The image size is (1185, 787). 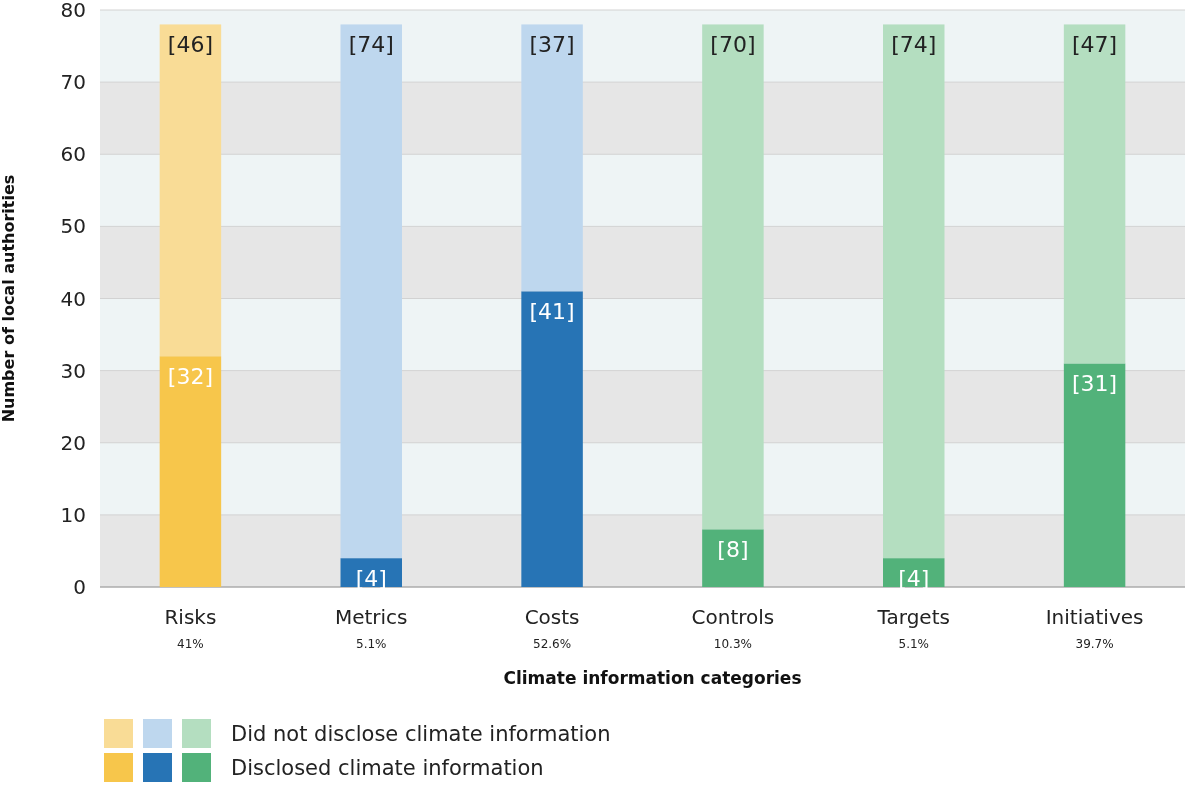 What do you see at coordinates (73, 11) in the screenshot?
I see `y-tick-label: 80` at bounding box center [73, 11].